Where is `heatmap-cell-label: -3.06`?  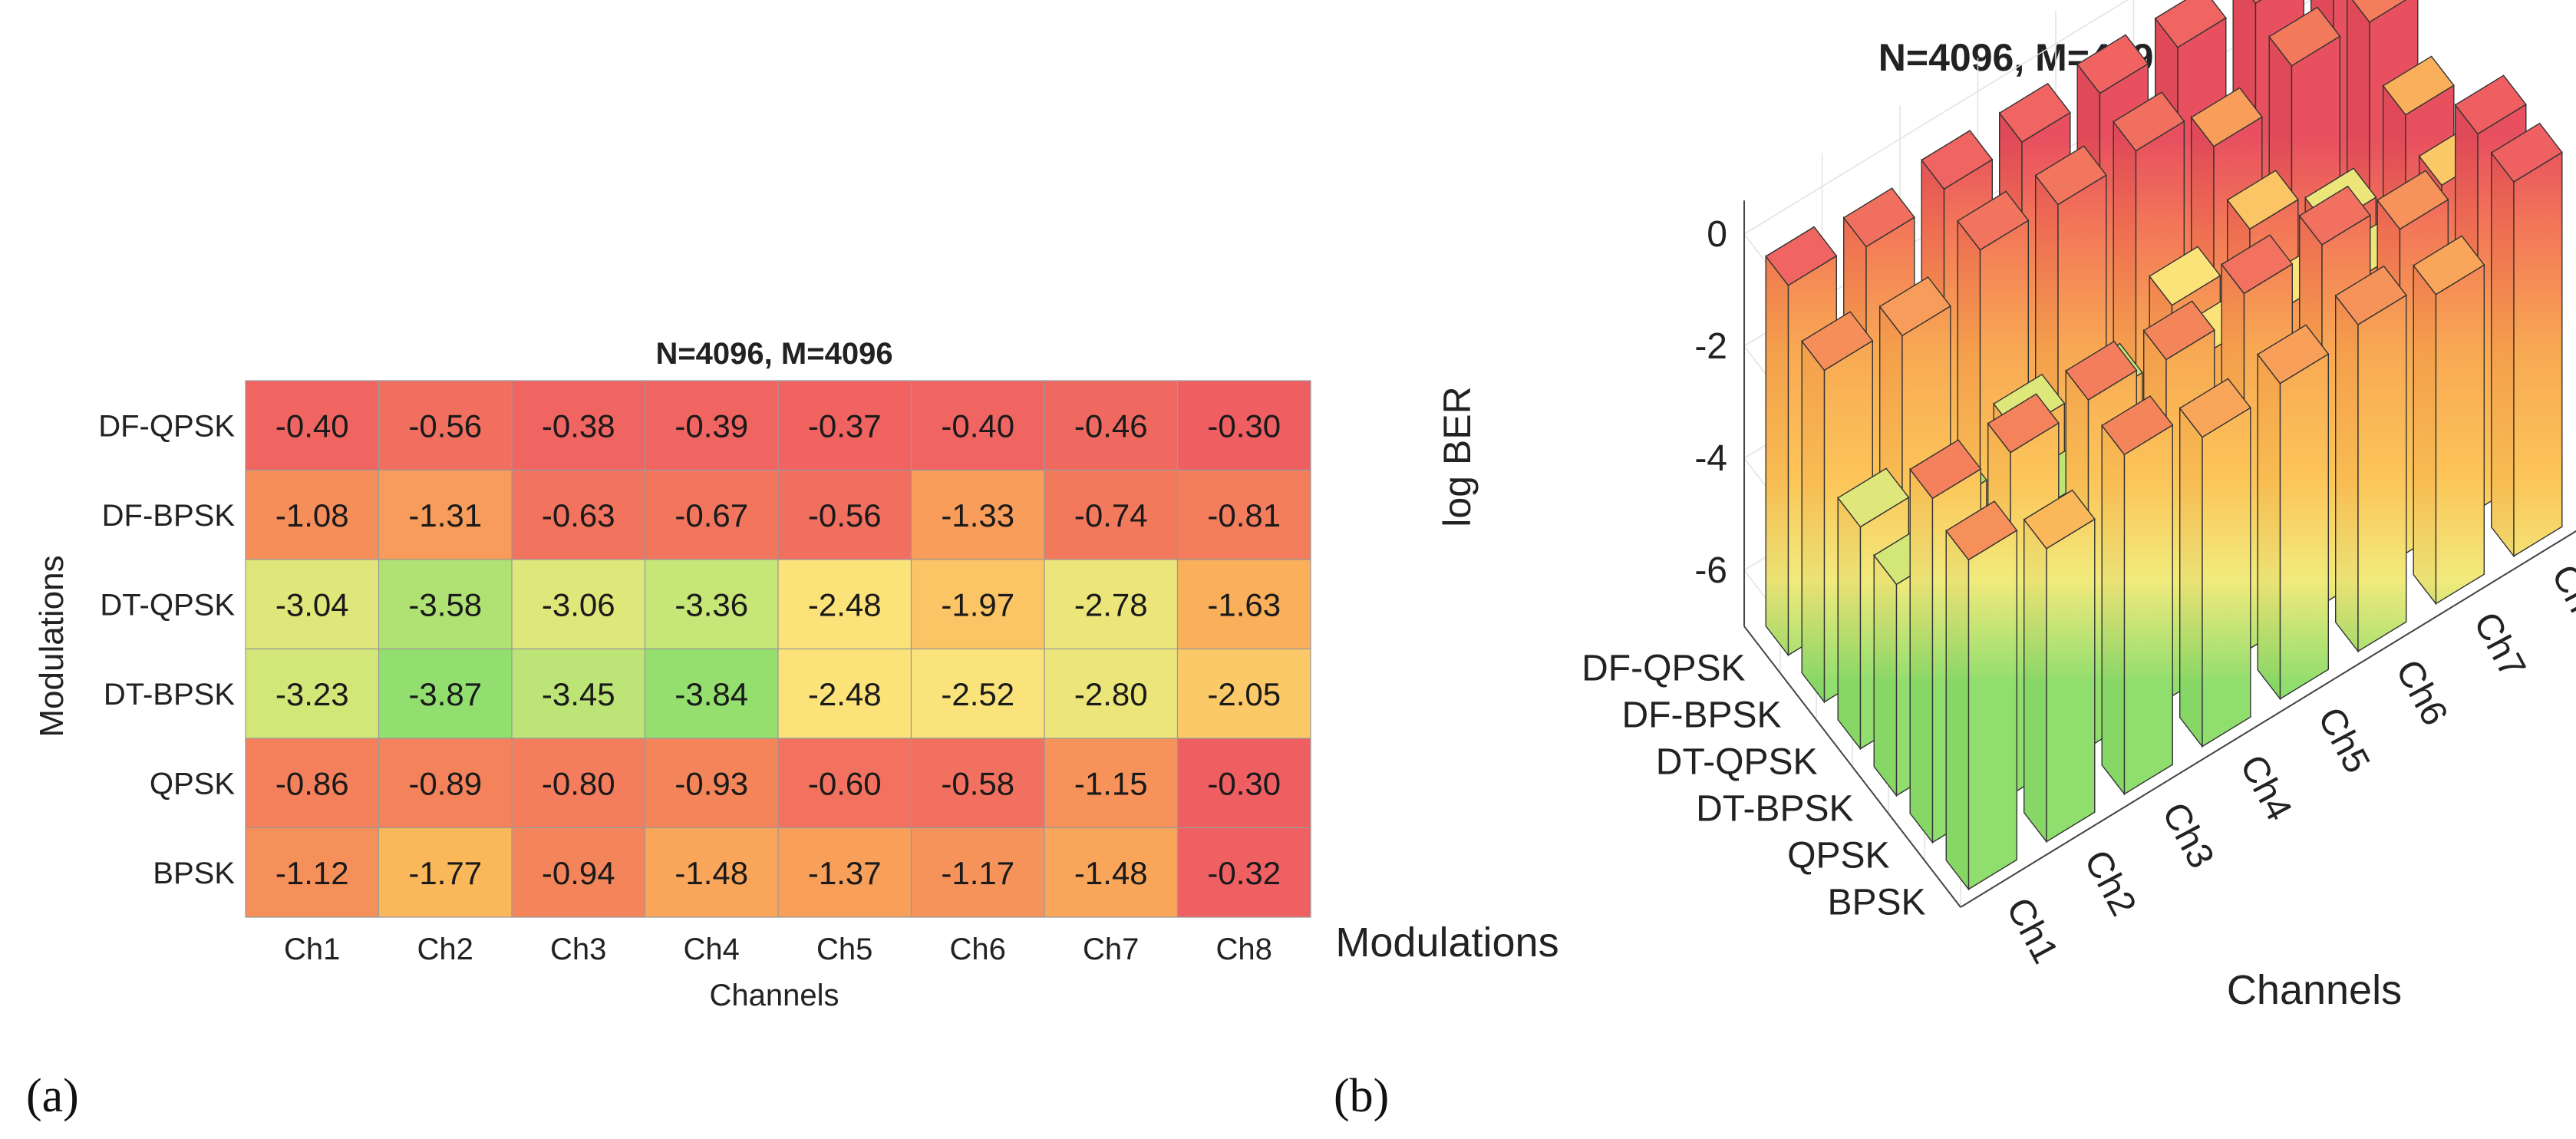
heatmap-cell-label: -3.06 is located at coordinates (578, 604).